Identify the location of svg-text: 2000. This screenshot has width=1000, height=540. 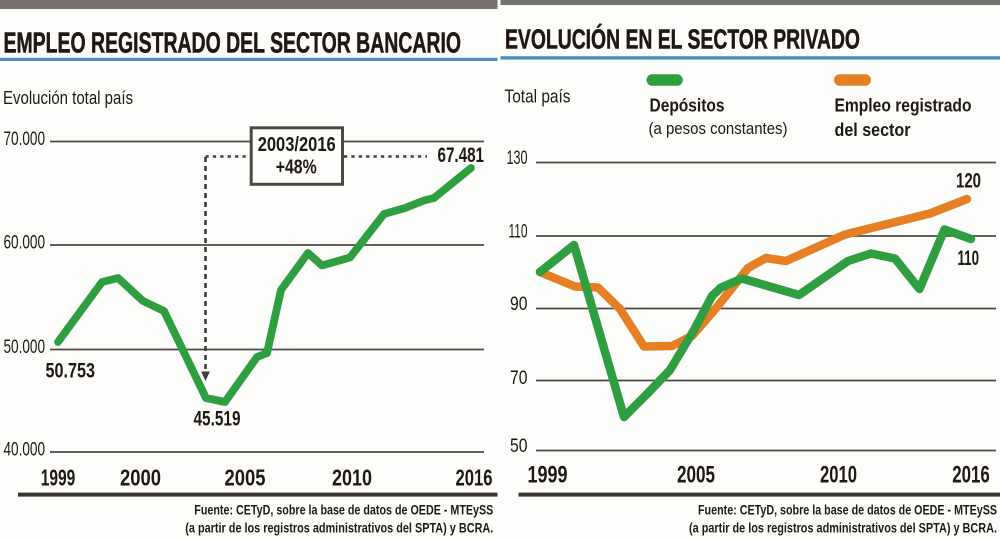
(140, 477).